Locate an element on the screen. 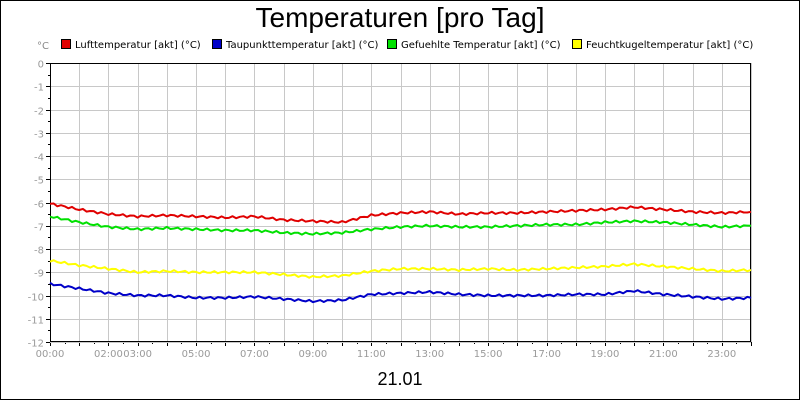 The height and width of the screenshot is (400, 800). x-tick-label: 15:00 is located at coordinates (488, 354).